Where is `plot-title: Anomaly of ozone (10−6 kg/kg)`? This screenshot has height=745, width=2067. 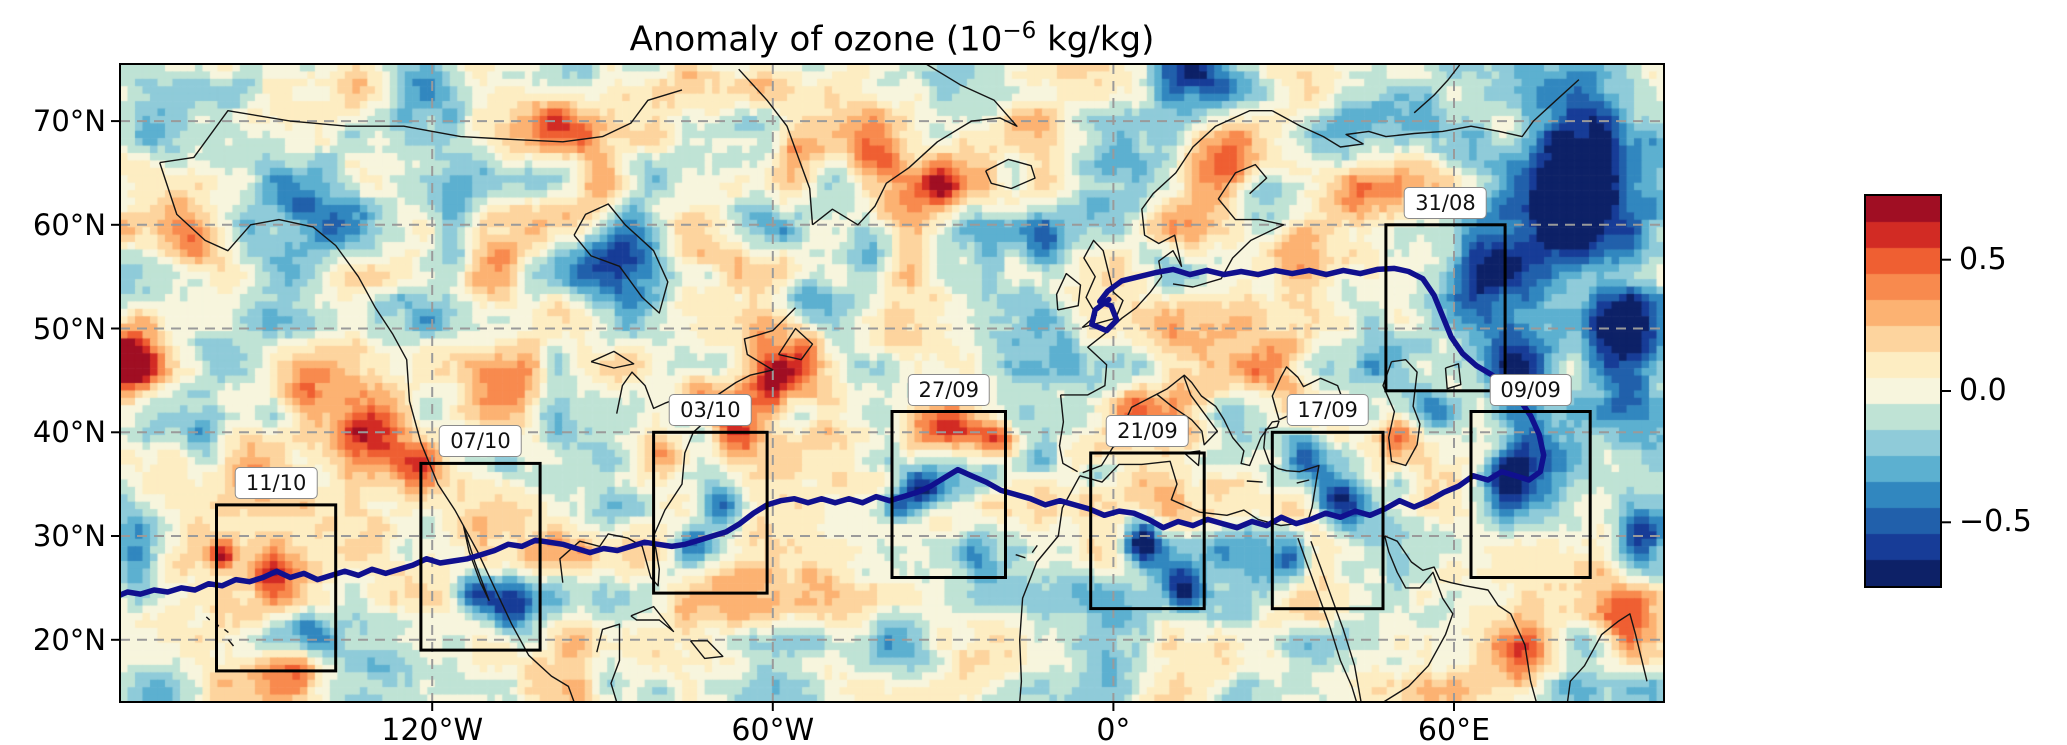
plot-title: Anomaly of ozone (10−6 kg/kg) is located at coordinates (892, 35).